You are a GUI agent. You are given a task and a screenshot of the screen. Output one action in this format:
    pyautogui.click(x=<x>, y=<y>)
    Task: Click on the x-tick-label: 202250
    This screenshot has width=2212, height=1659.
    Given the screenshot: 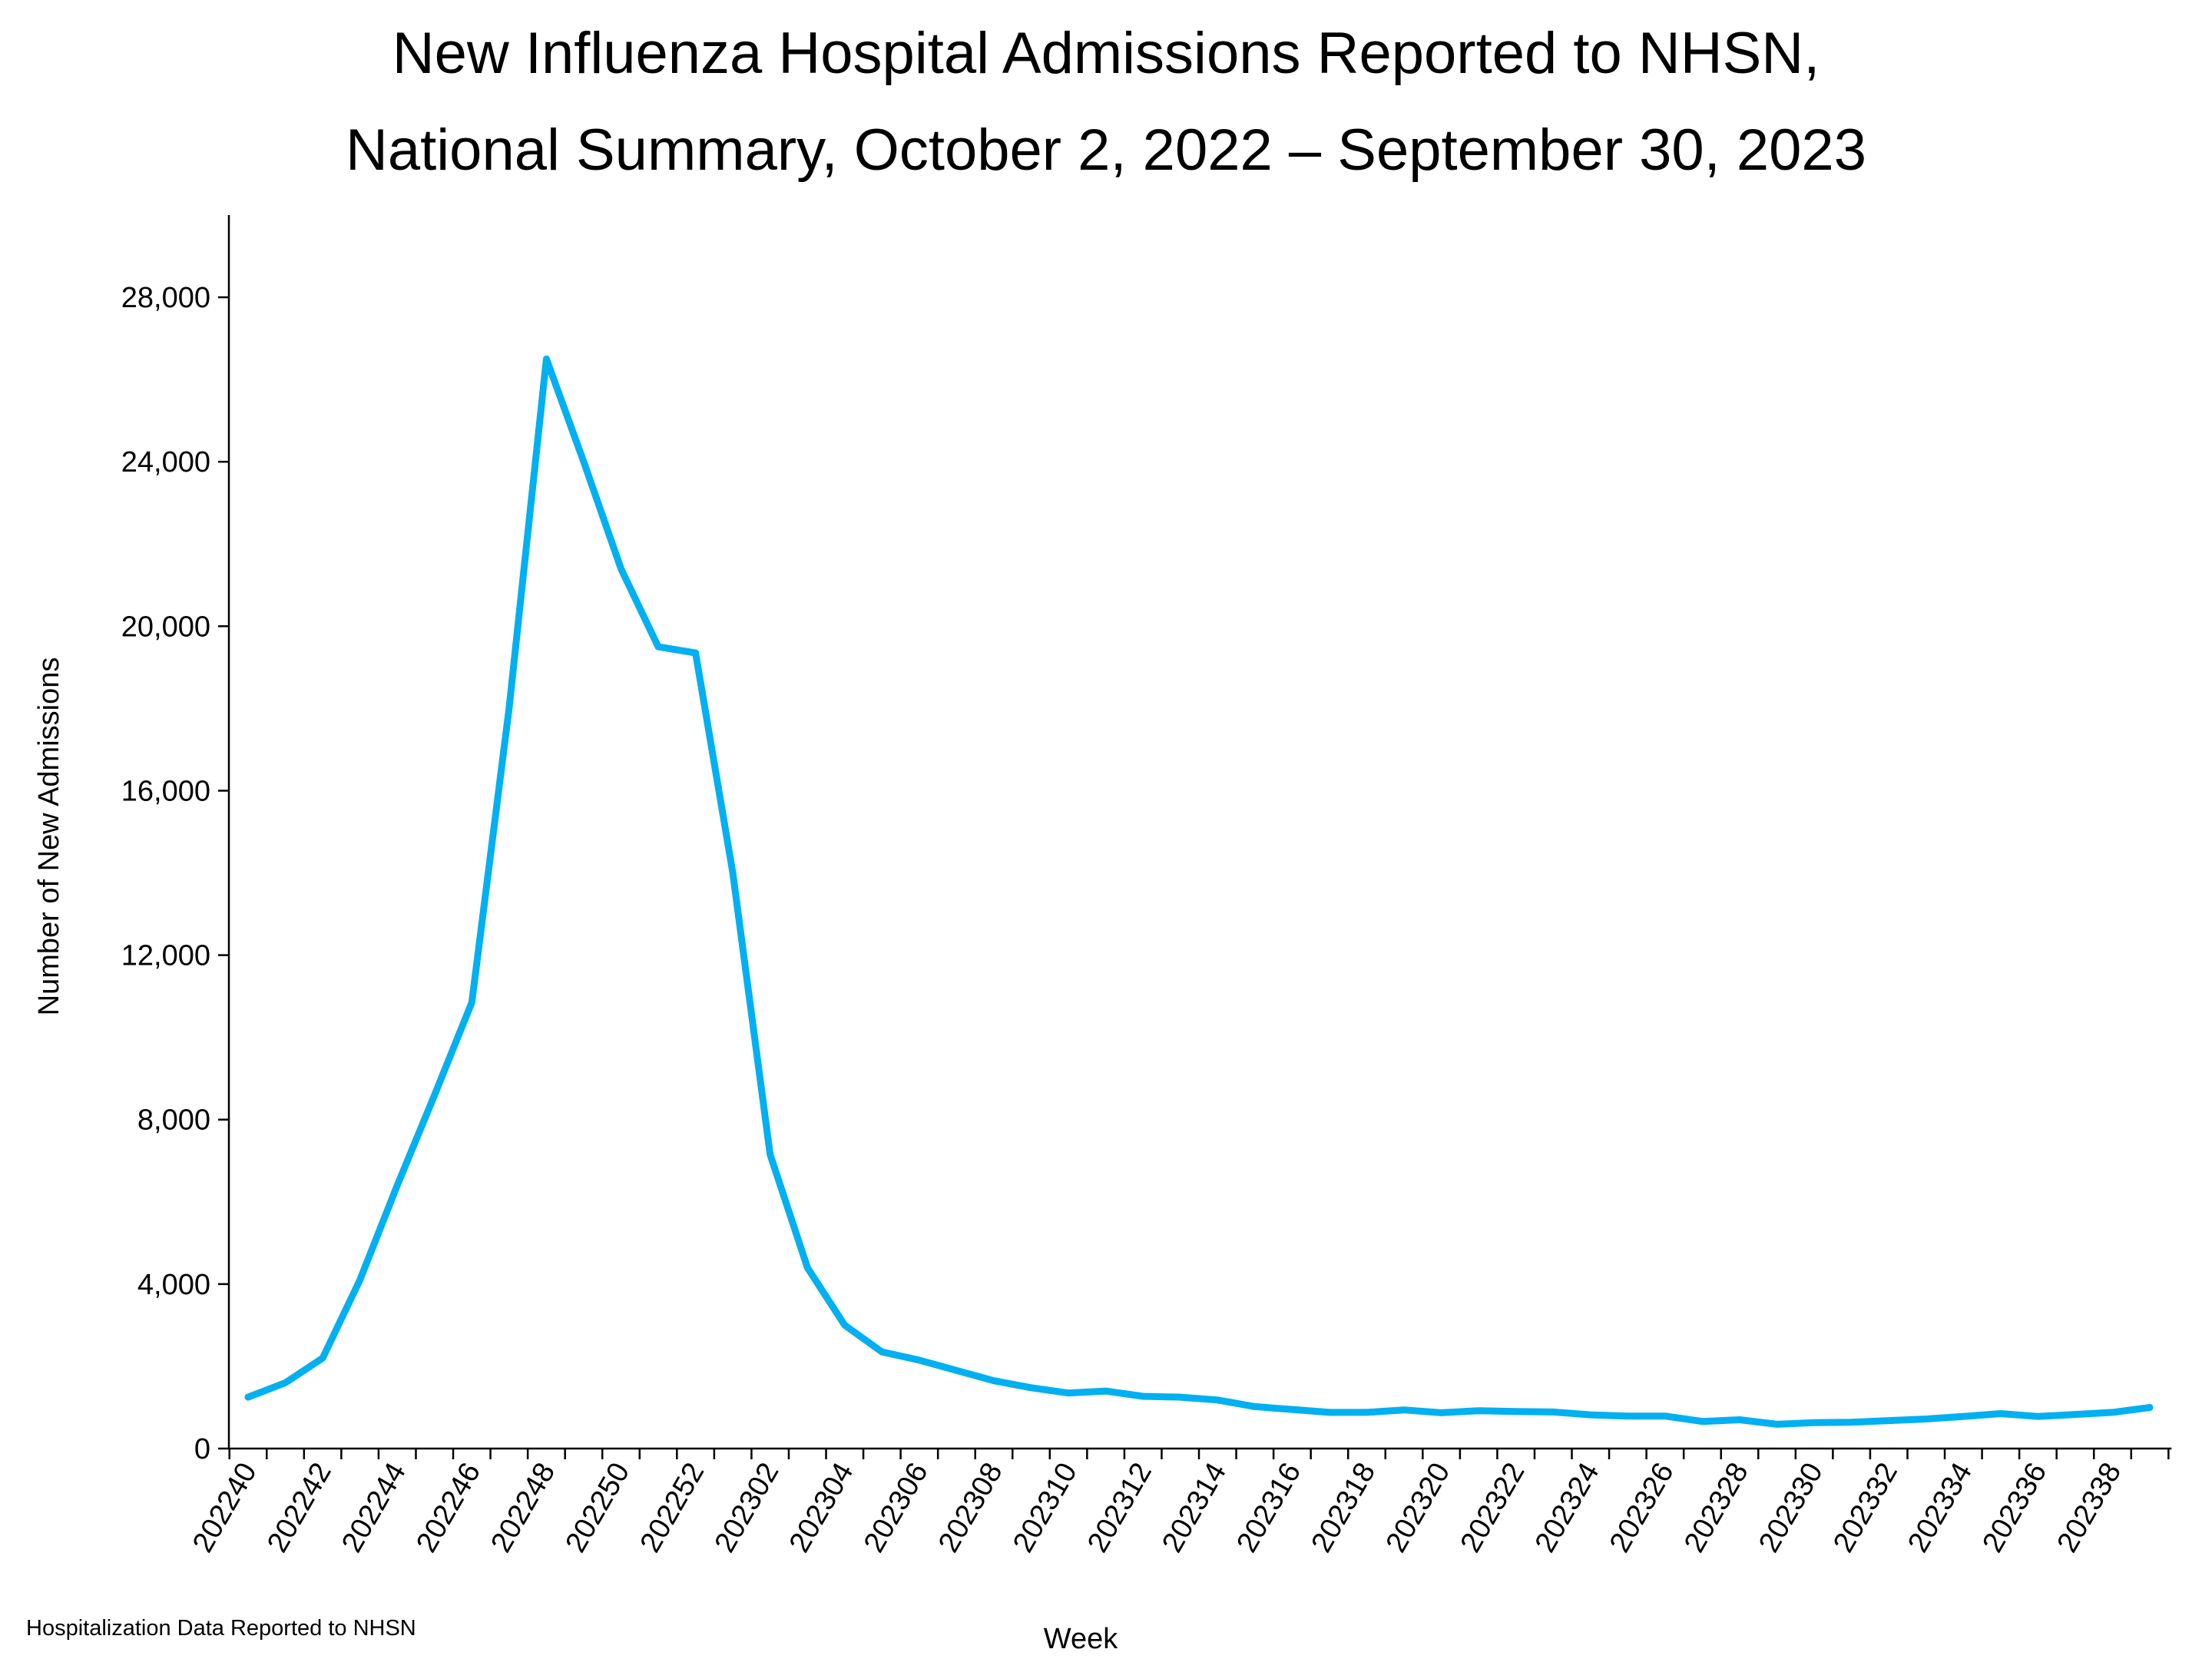 What is the action you would take?
    pyautogui.click(x=598, y=1508)
    